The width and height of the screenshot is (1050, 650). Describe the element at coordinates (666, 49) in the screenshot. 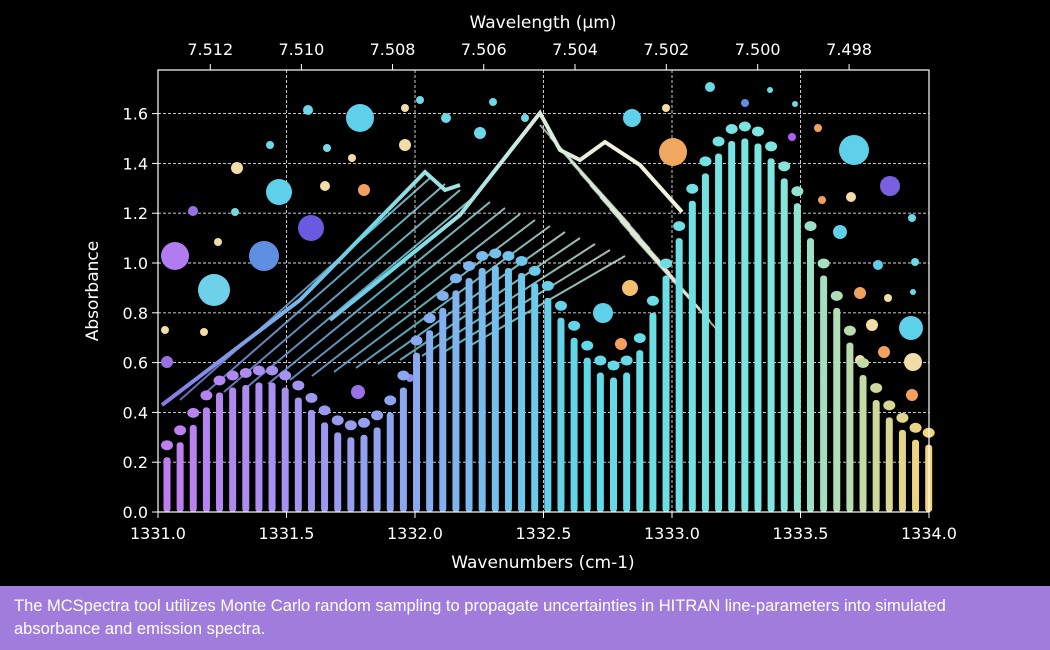

I see `top-tick-label: 7.502` at that location.